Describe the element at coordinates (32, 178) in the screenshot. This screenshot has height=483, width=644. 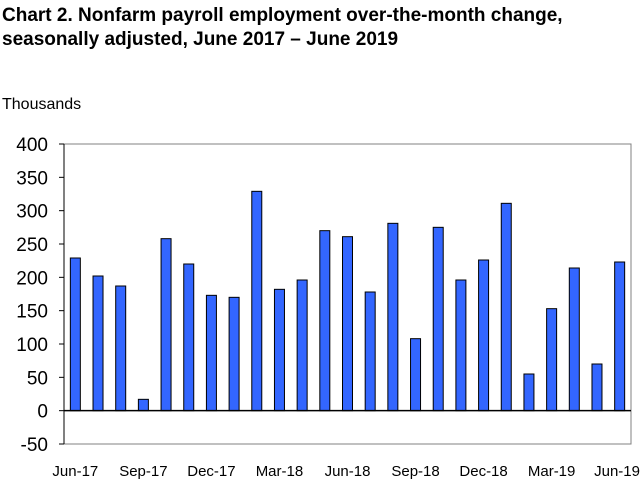
I see `y-tick-label: 350` at that location.